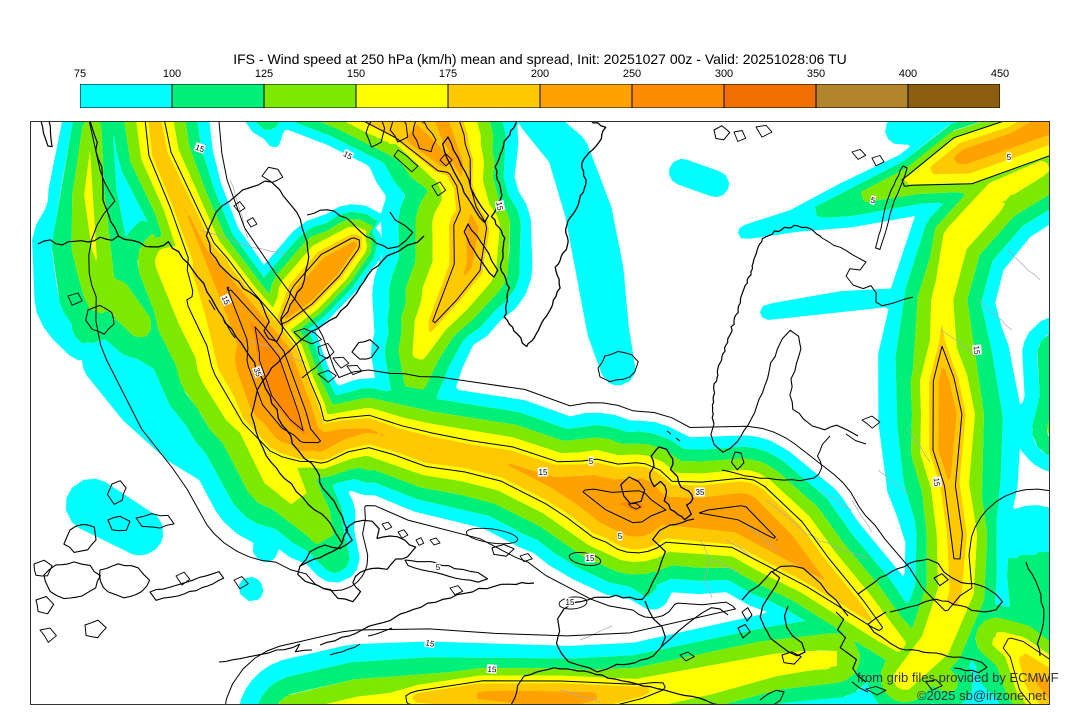 The image size is (1080, 718). I want to click on svg-text: ©2025 sb@irizone.net, so click(981, 695).